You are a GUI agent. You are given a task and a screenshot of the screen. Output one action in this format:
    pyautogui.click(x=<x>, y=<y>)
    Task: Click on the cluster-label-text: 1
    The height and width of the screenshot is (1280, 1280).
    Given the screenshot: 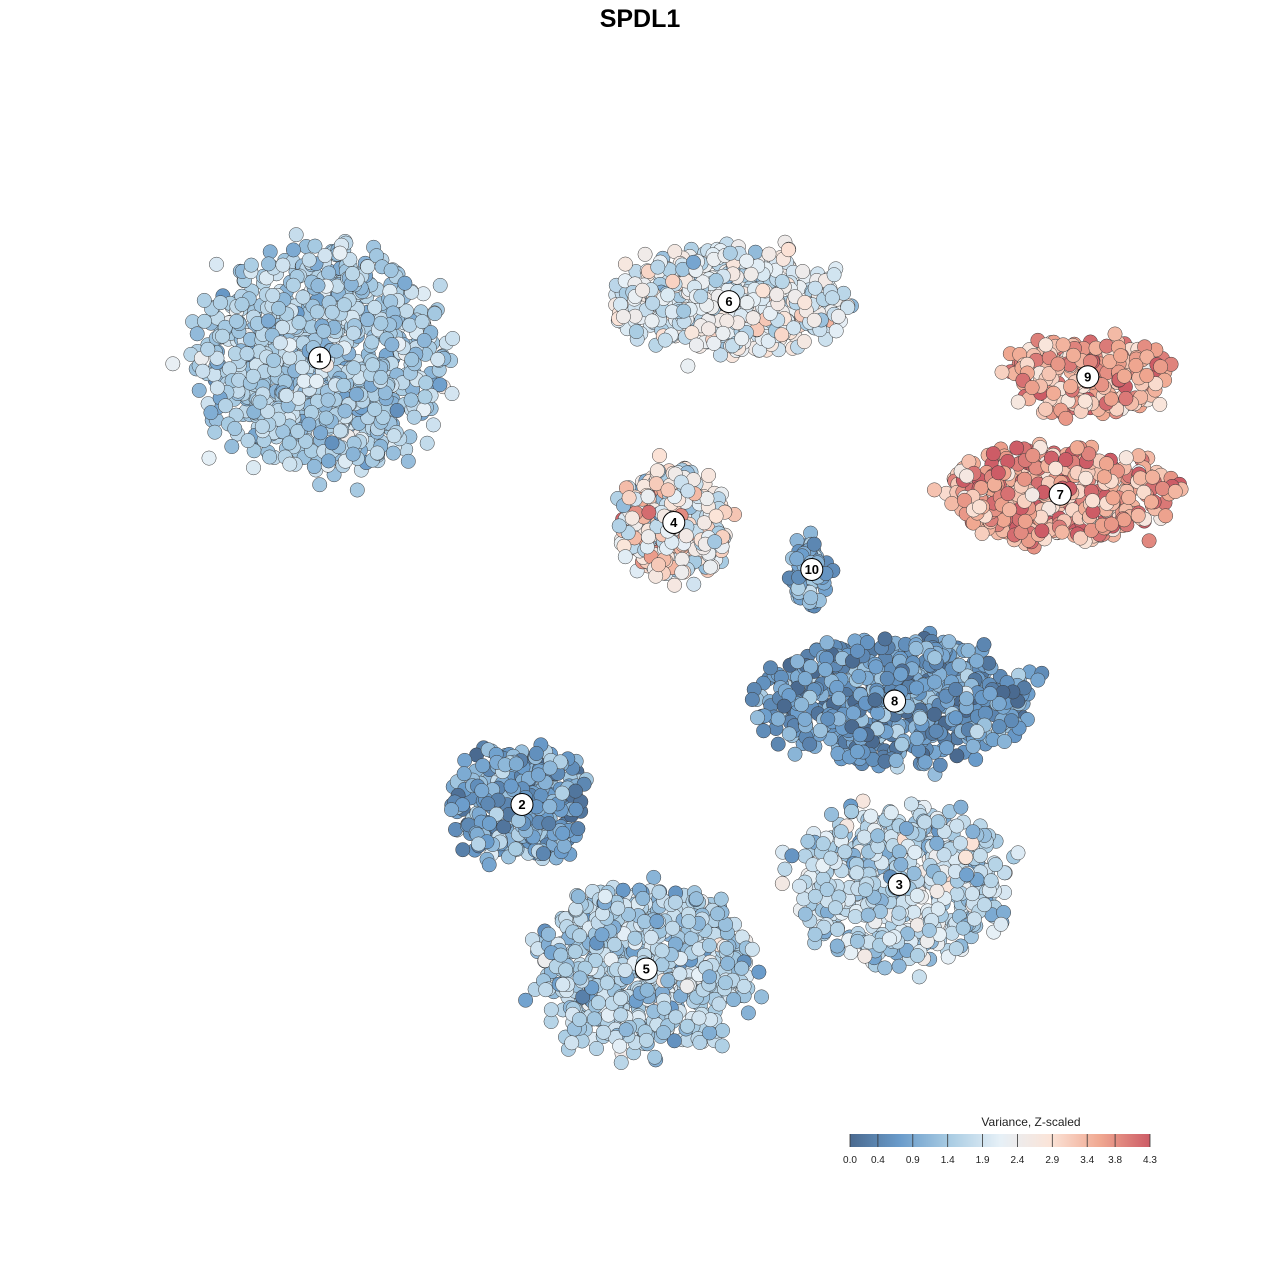 What is the action you would take?
    pyautogui.click(x=319, y=358)
    